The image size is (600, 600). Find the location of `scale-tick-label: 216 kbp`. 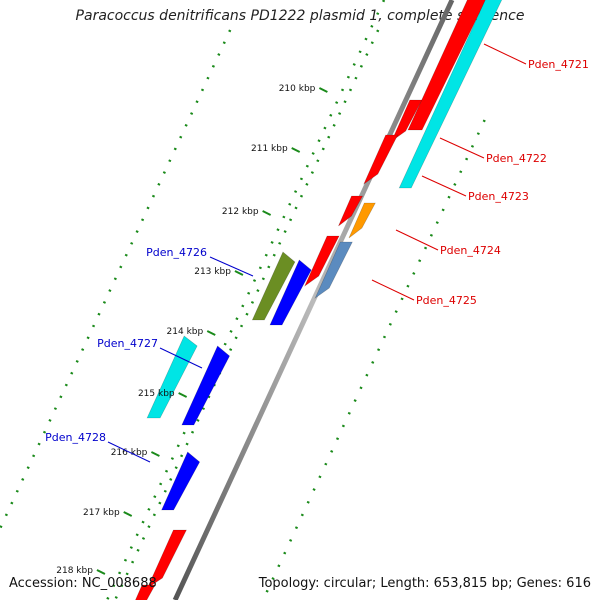

scale-tick-label: 216 kbp is located at coordinates (129, 453).